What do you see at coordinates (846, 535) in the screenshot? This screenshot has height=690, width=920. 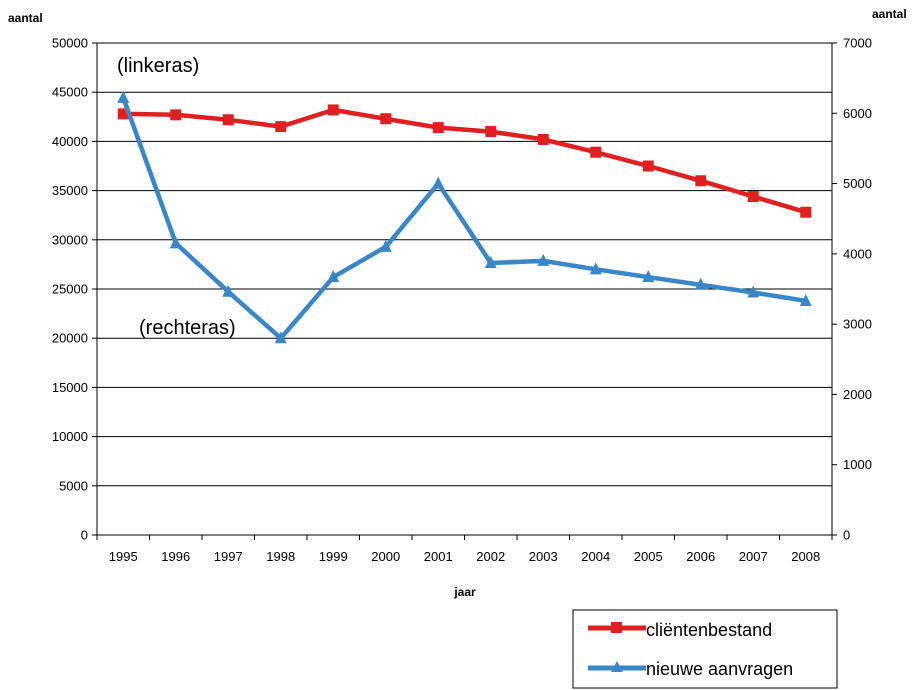 I see `right-tick-label: 0` at bounding box center [846, 535].